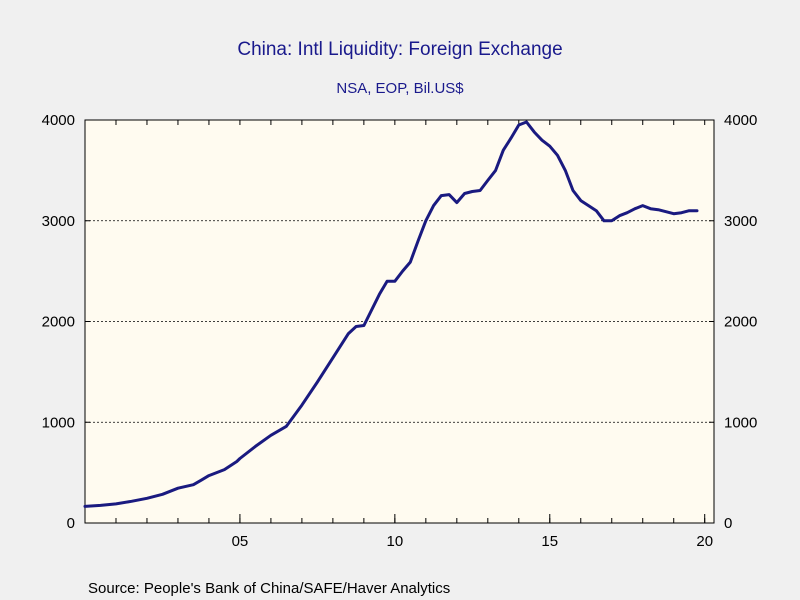 Image resolution: width=800 pixels, height=600 pixels. I want to click on y-tick-label-right: 4000, so click(740, 120).